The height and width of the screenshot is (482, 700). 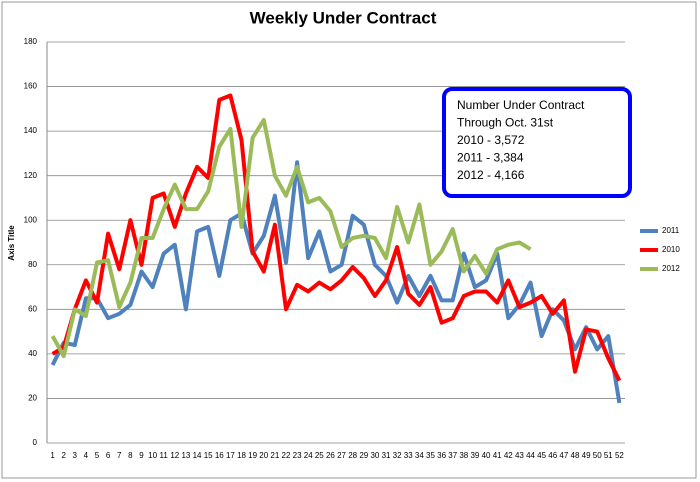 What do you see at coordinates (575, 455) in the screenshot?
I see `x-tick-label: 48` at bounding box center [575, 455].